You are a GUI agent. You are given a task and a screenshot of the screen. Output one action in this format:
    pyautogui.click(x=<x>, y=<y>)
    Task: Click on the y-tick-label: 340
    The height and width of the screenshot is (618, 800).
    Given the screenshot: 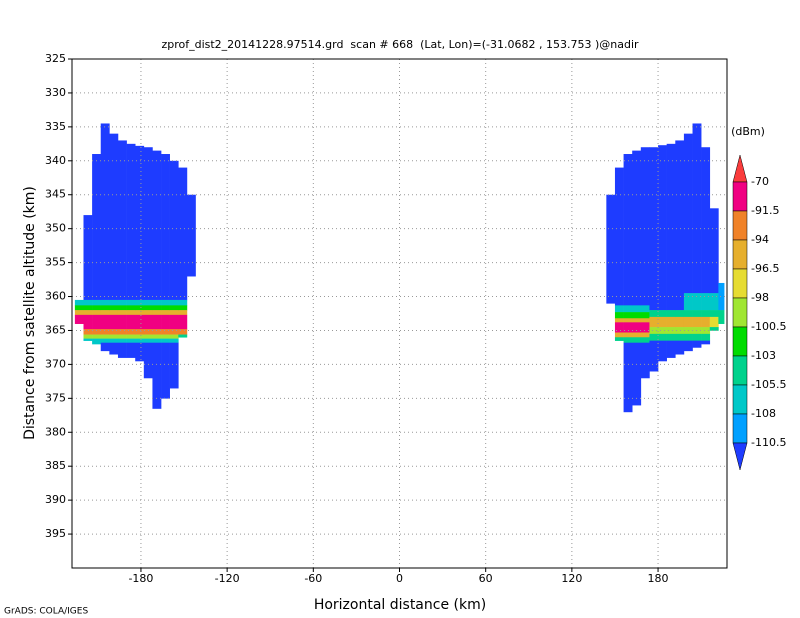 What is the action you would take?
    pyautogui.click(x=55, y=160)
    